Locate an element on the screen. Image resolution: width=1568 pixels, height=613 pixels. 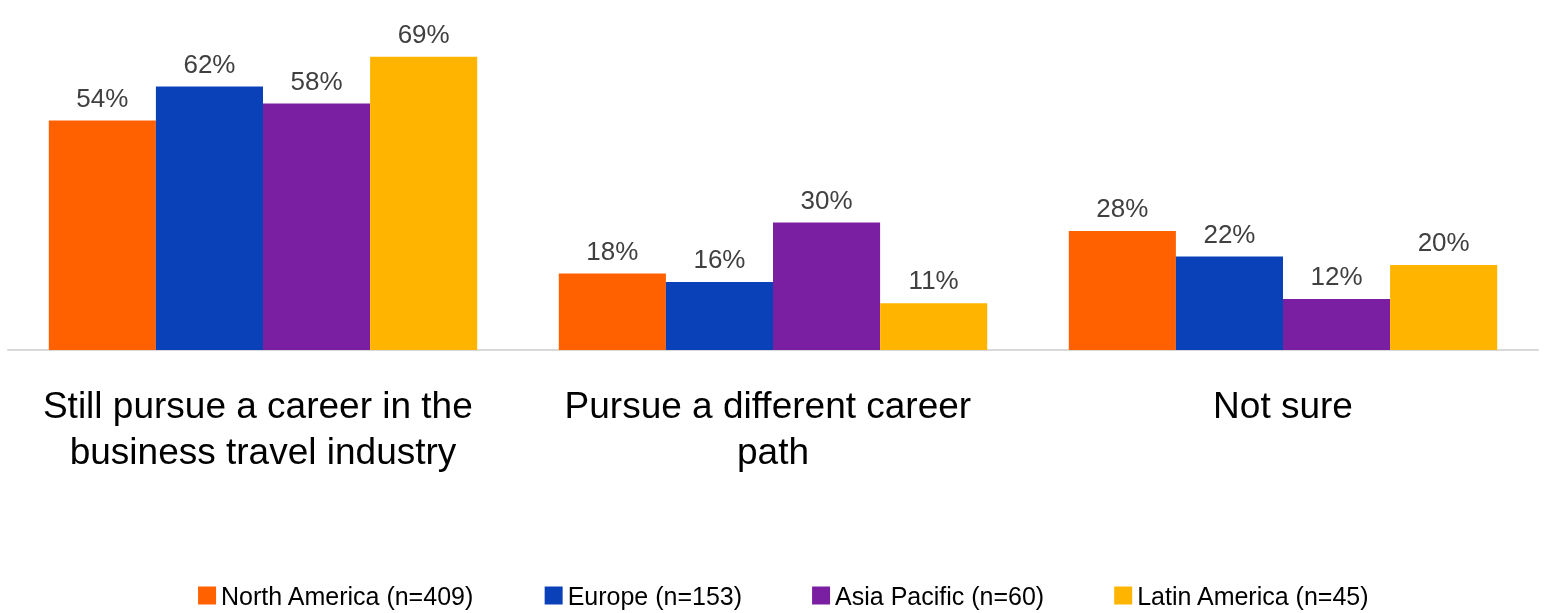
data-label: 62% is located at coordinates (209, 63).